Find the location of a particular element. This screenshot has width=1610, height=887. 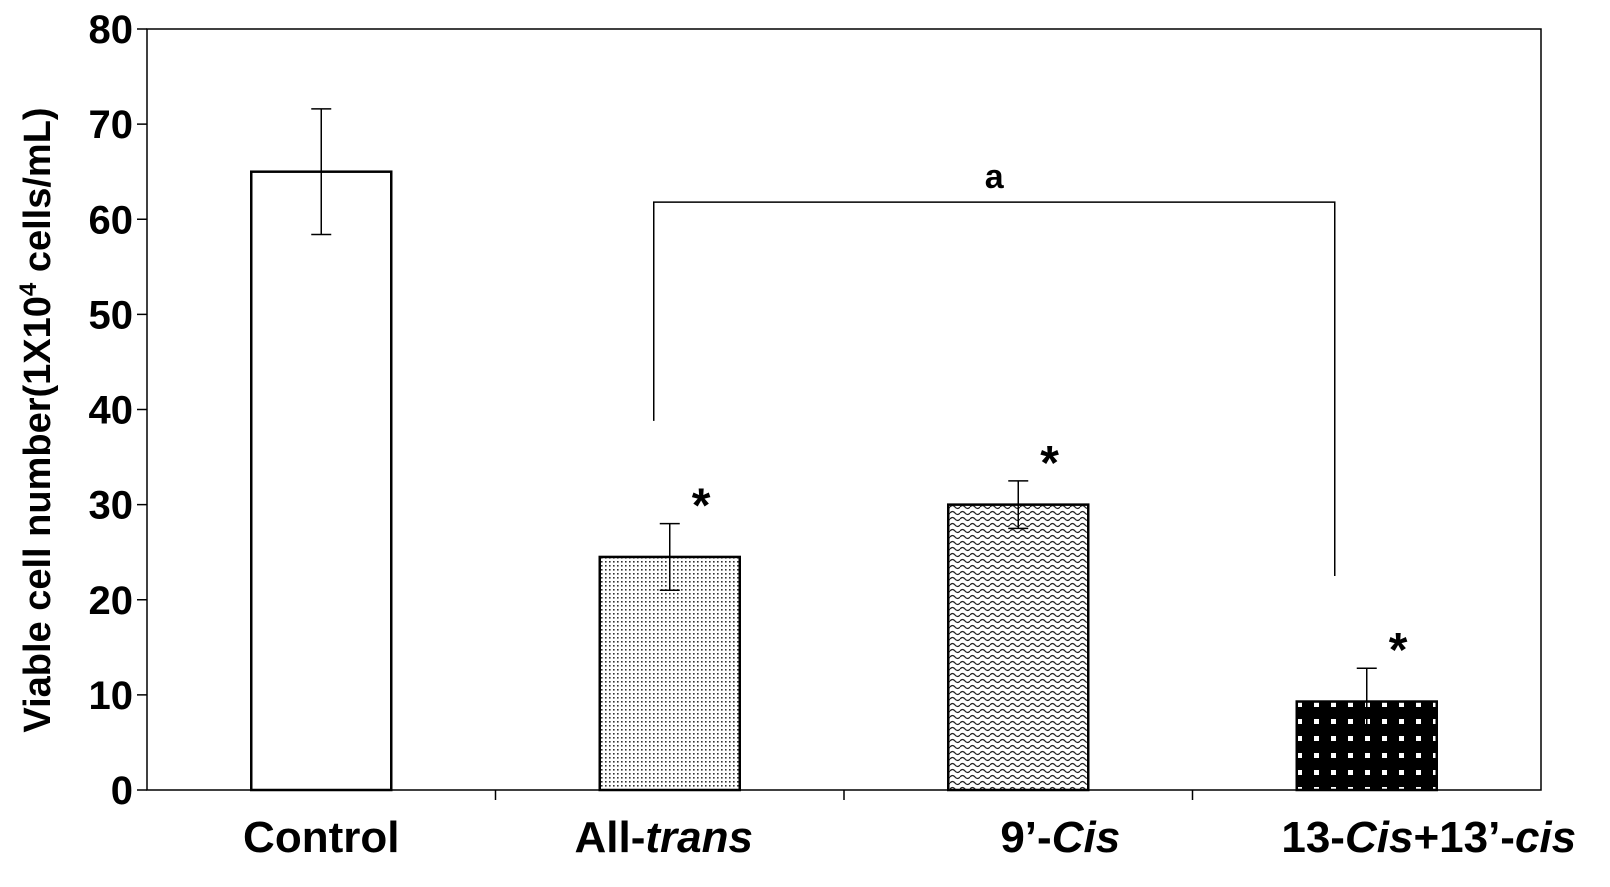

y-tick-label: 20 is located at coordinates (111, 601).